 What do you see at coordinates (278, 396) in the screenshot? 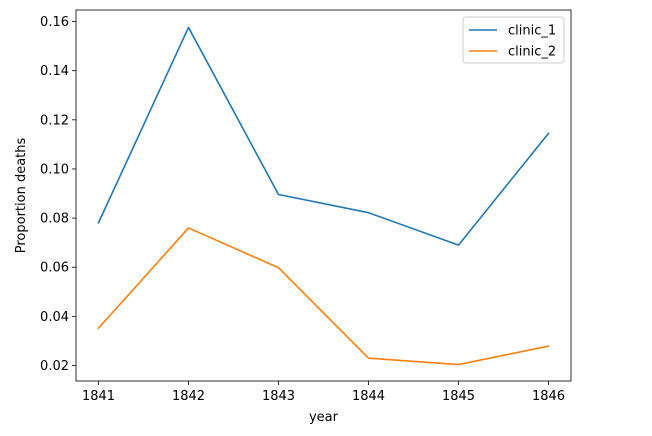
I see `x-tick-label: 1843` at bounding box center [278, 396].